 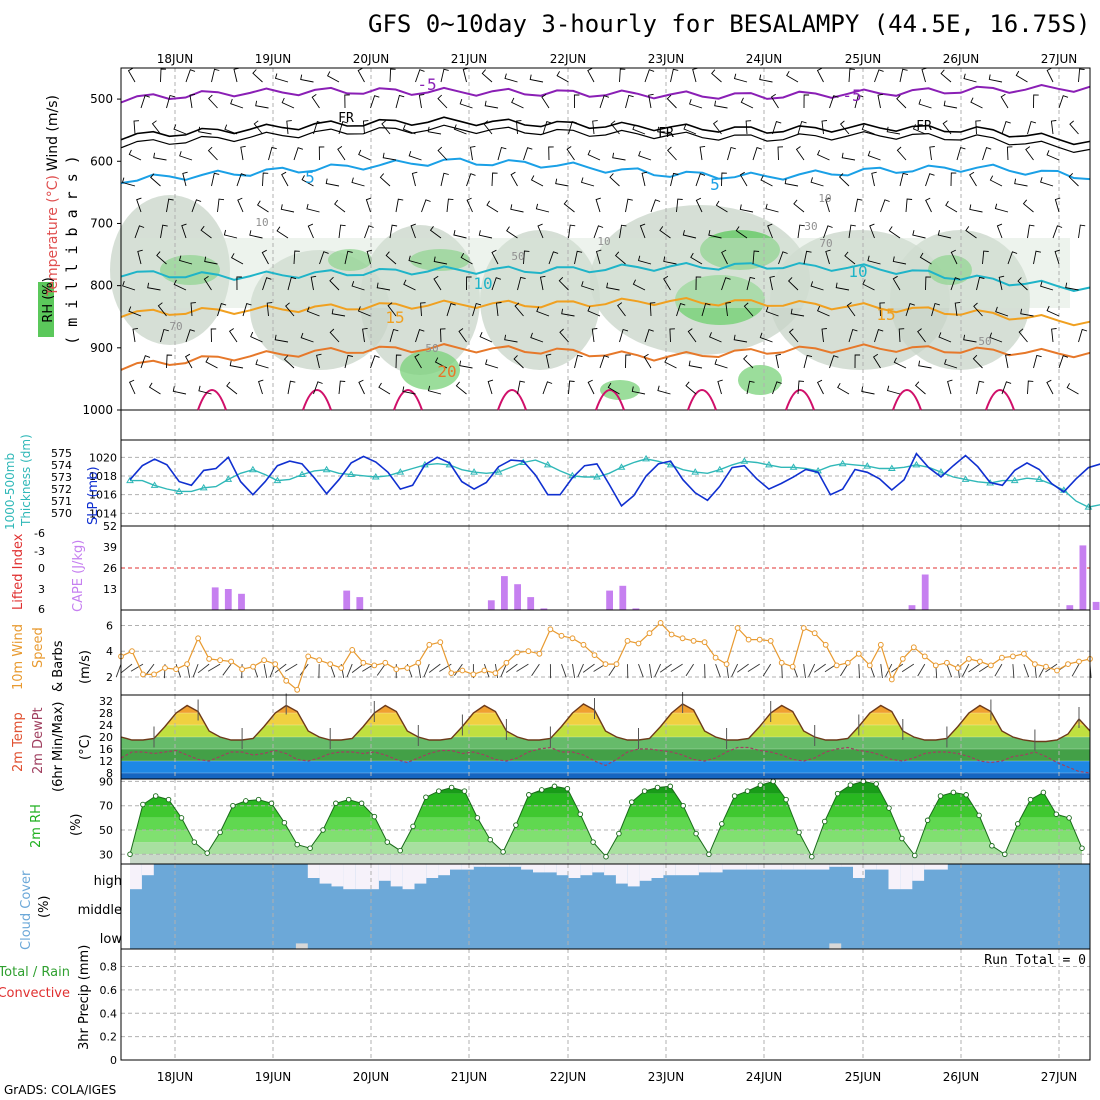 What do you see at coordinates (44, 907) in the screenshot?
I see `cloud-unit-label: (%)` at bounding box center [44, 907].